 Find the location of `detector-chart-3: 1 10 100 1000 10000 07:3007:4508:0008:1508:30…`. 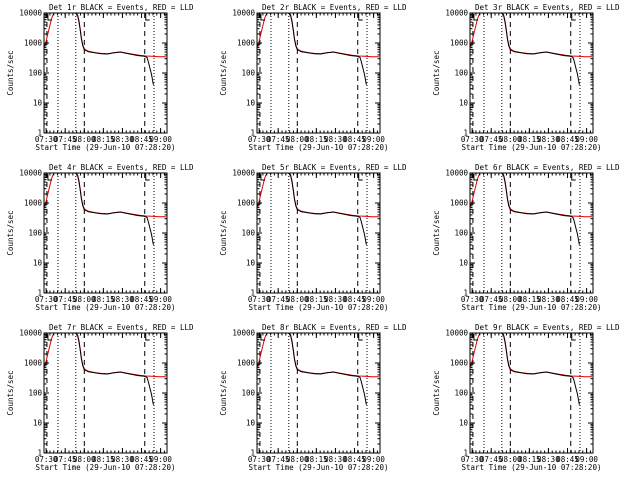

detector-chart-3: 1 10 100 1000 10000 07:3007:4508:0008:1508:30… is located at coordinates (526, 77).